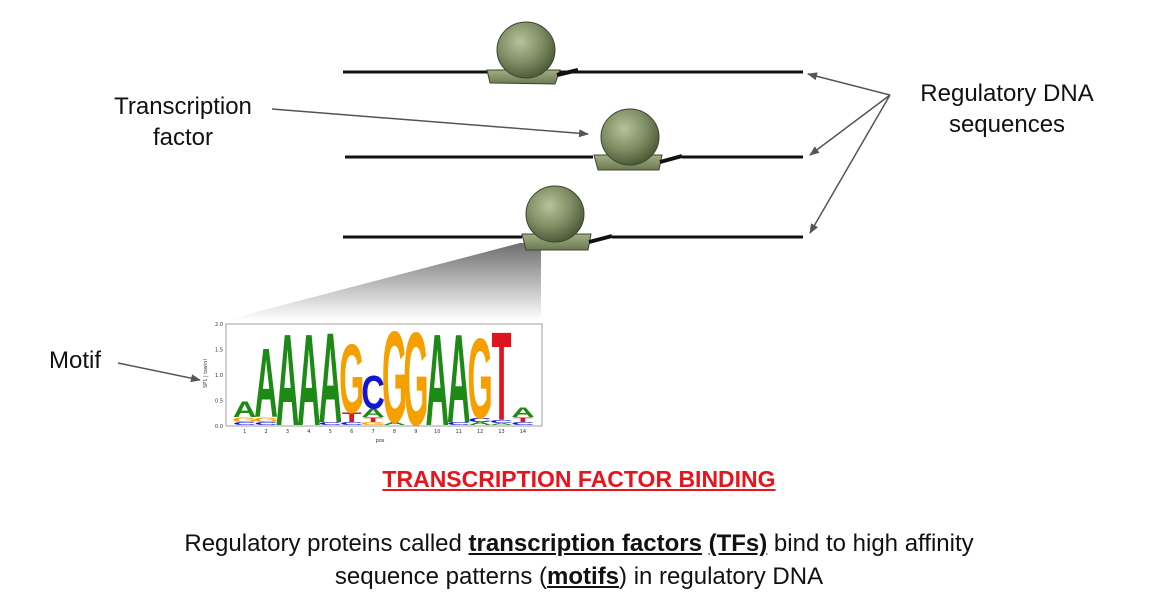  Describe the element at coordinates (219, 427) in the screenshot. I see `logo-y-tick: 0.0` at that location.